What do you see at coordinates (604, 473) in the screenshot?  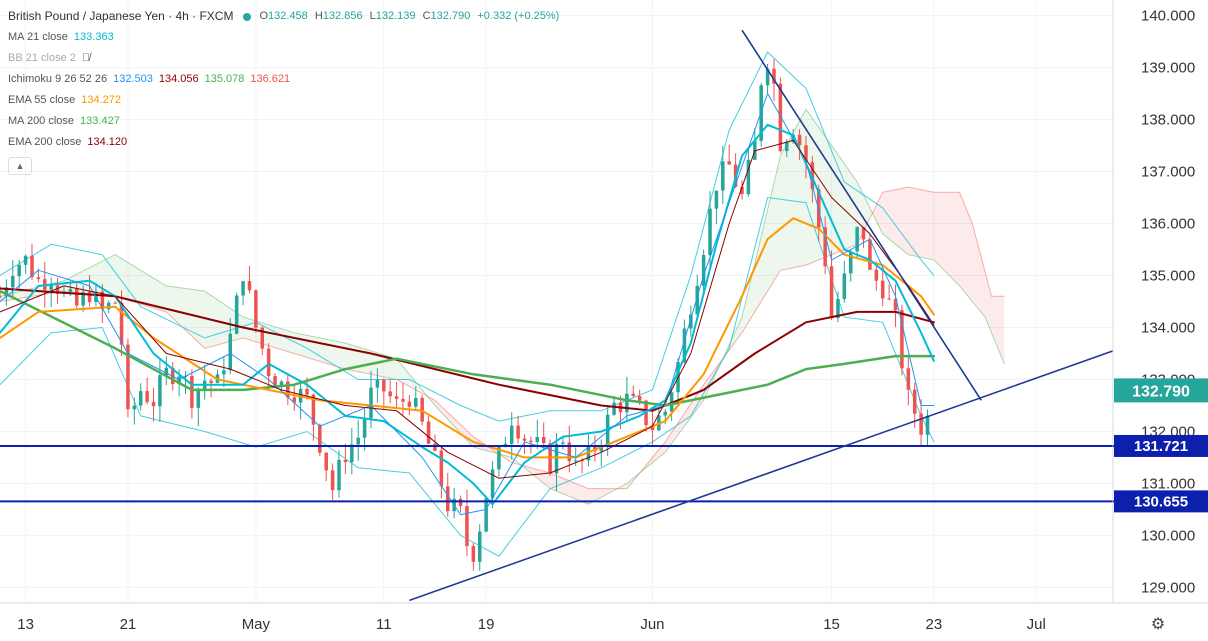 I see `horizontal-levels: 131.721 130.655` at bounding box center [604, 473].